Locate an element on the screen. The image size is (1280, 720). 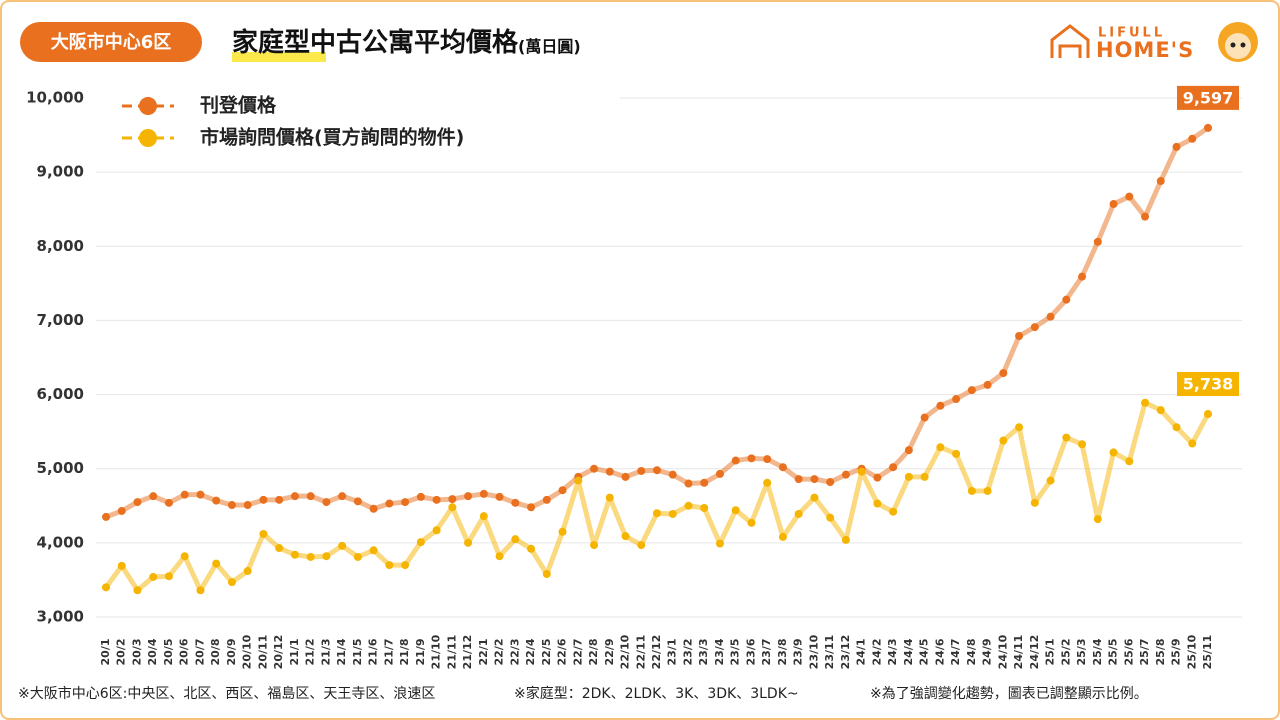
x-tick-label: 22/1 is located at coordinates (483, 652).